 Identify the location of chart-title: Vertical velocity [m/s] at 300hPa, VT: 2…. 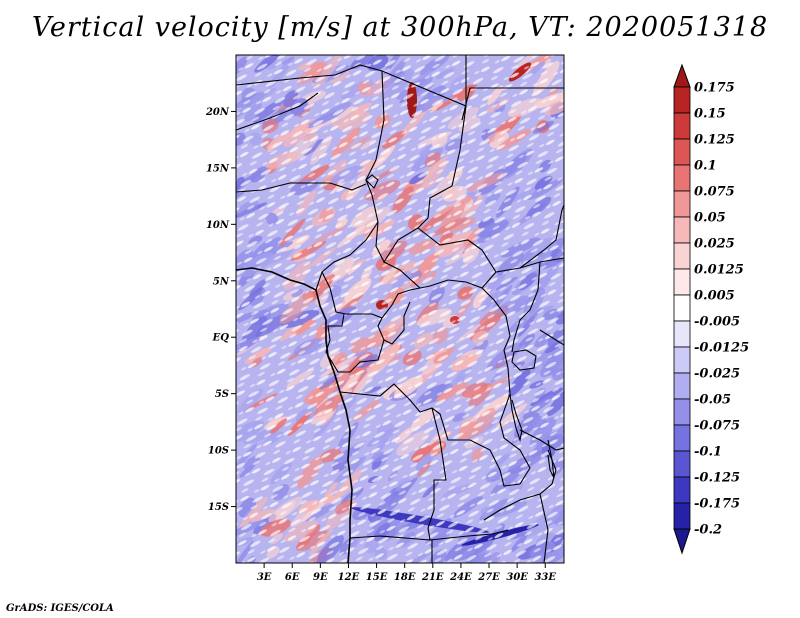
(400, 27).